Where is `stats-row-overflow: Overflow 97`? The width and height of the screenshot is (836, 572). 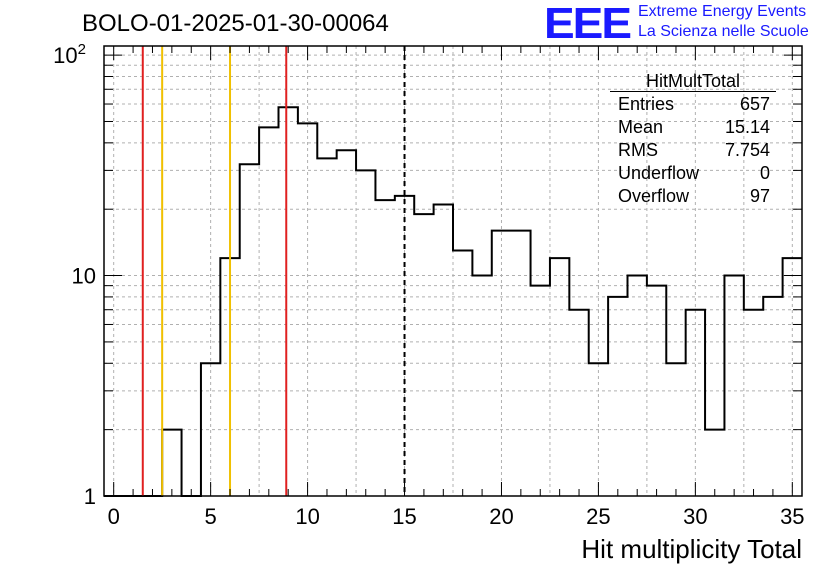
stats-row-overflow: Overflow 97 is located at coordinates (693, 196).